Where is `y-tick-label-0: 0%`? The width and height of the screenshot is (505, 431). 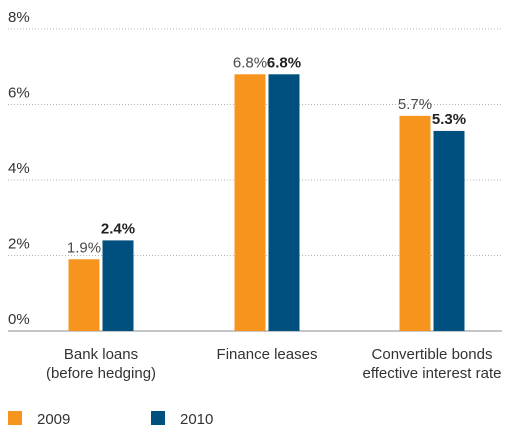 y-tick-label-0: 0% is located at coordinates (19, 319).